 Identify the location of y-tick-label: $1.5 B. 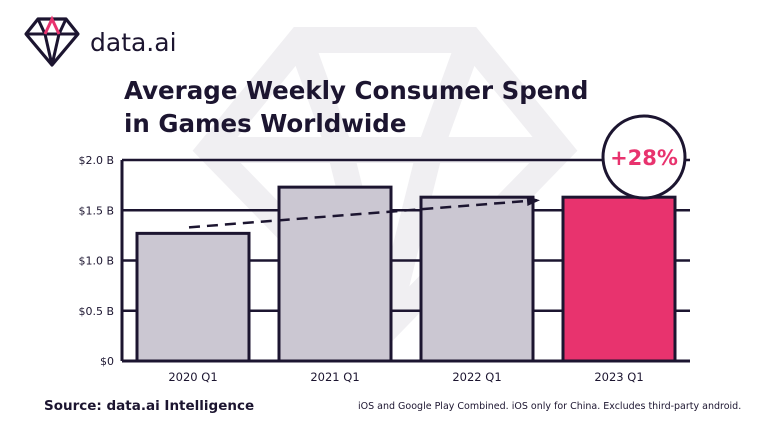
(96, 210).